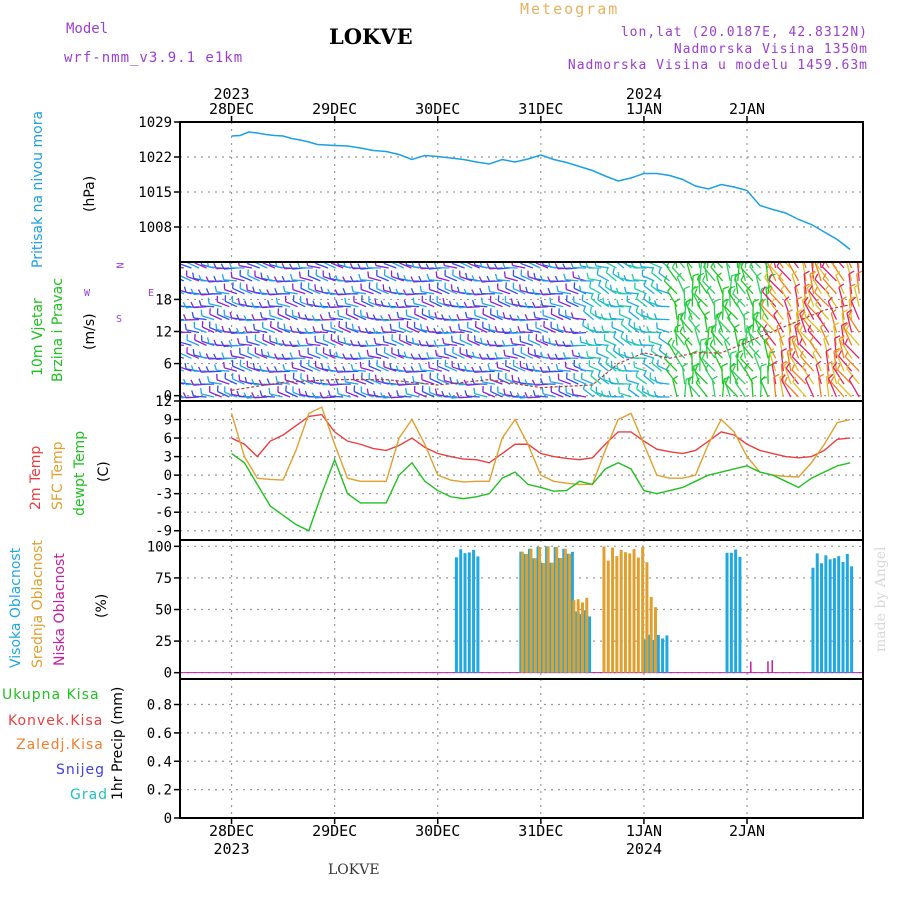 The image size is (900, 900). What do you see at coordinates (81, 770) in the screenshot?
I see `legend-snow: Snijeg` at bounding box center [81, 770].